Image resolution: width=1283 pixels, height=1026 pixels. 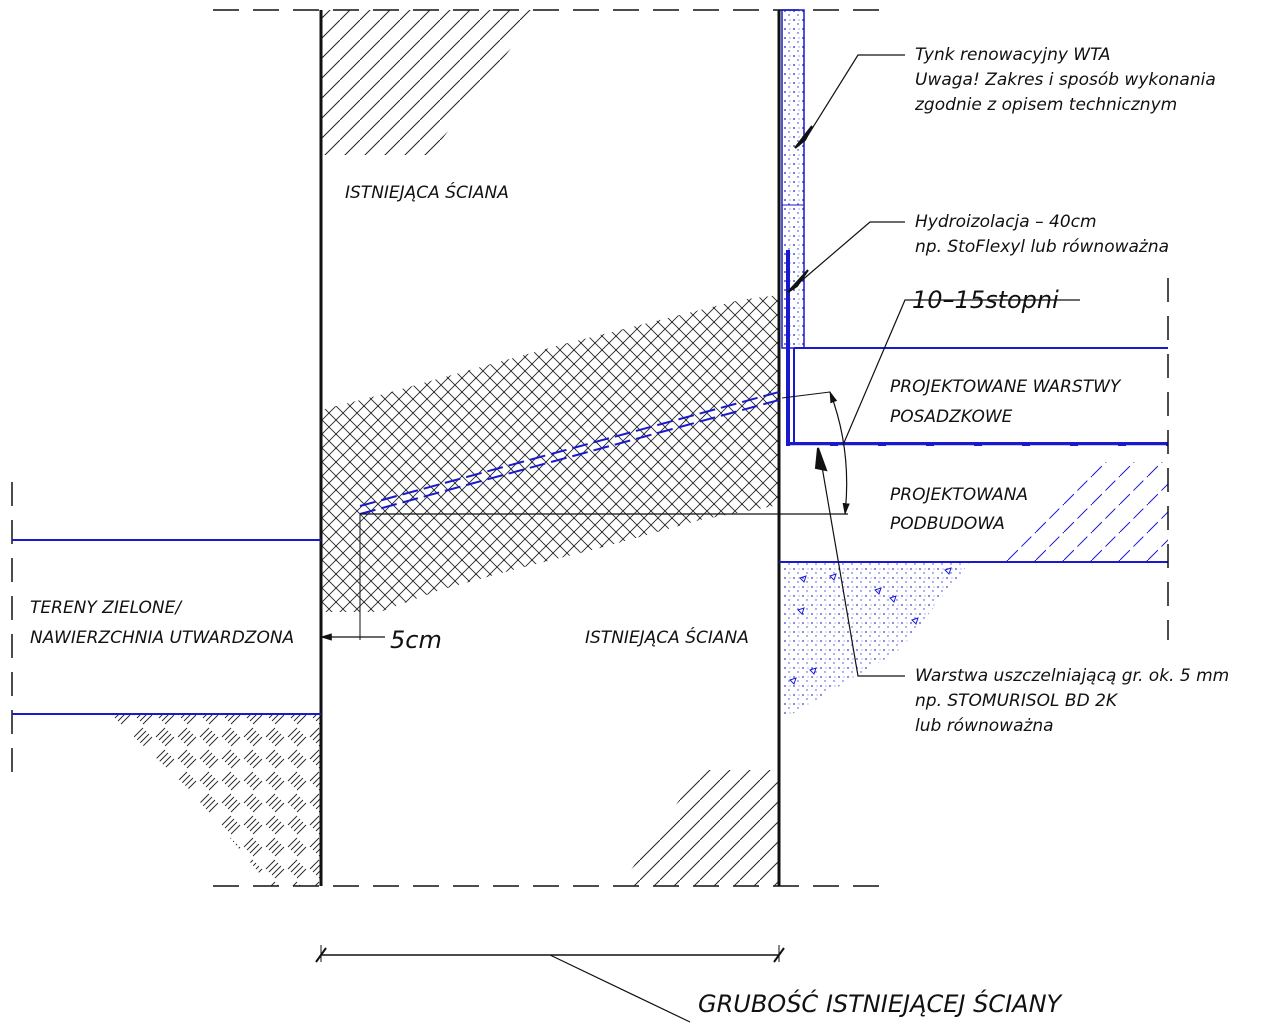 What do you see at coordinates (699, 828) in the screenshot?
I see `wall-hatch-bottom` at bounding box center [699, 828].